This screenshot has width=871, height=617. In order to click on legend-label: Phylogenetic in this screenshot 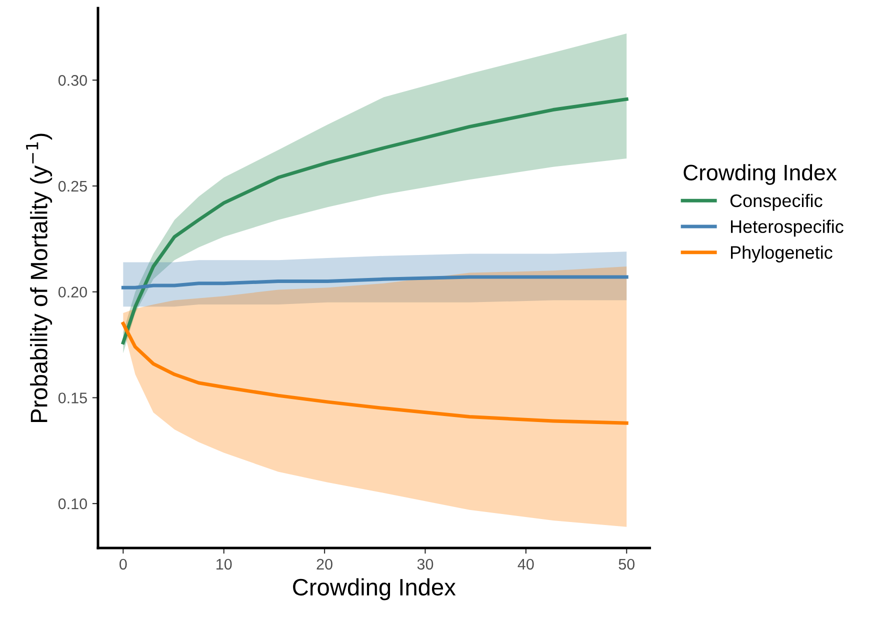, I will do `click(781, 254)`.